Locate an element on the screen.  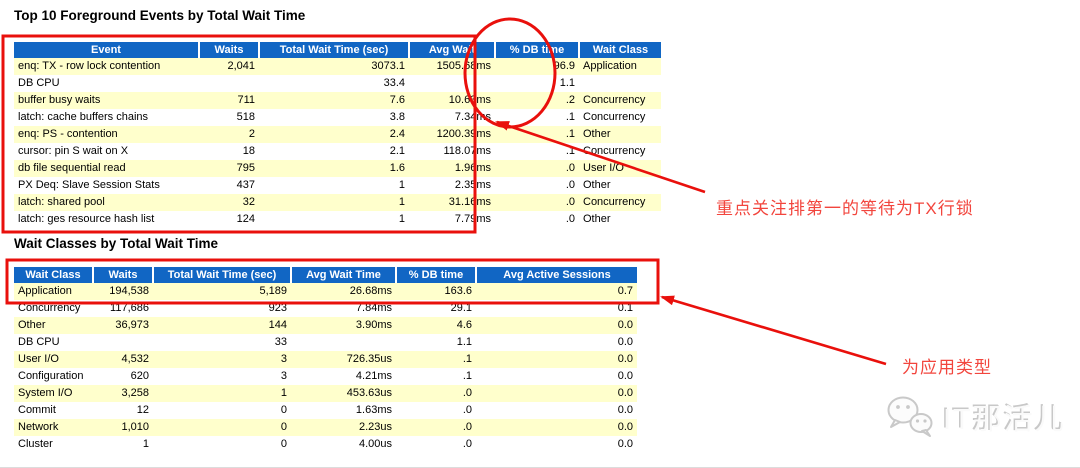
table-cell: 144 is located at coordinates (277, 325).